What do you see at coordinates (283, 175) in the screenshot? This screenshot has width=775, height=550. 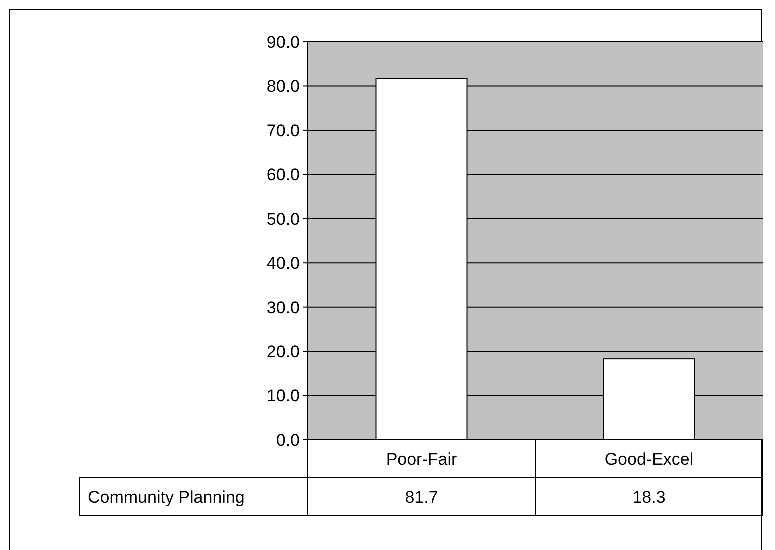 I see `y-tick-label: 60.0` at bounding box center [283, 175].